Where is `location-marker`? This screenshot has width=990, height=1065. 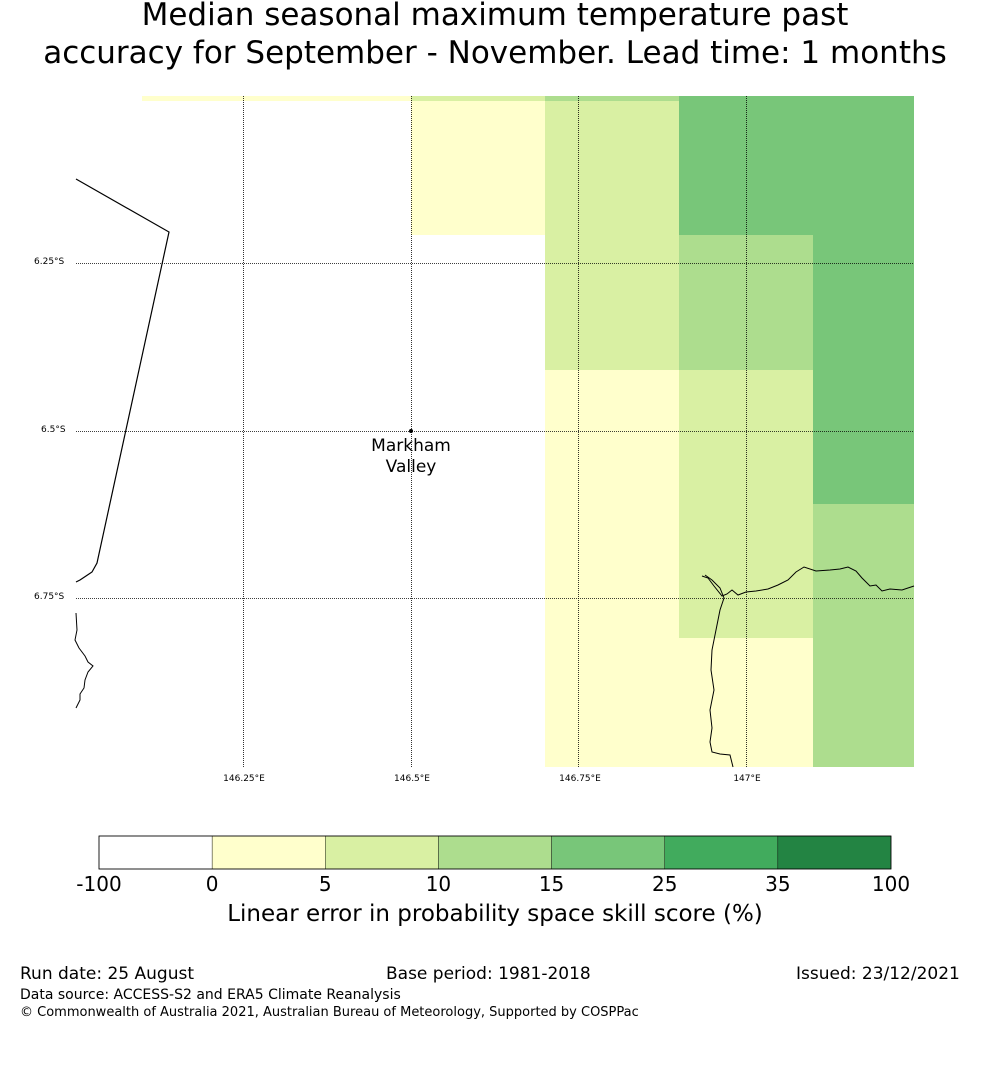
location-marker is located at coordinates (411, 431).